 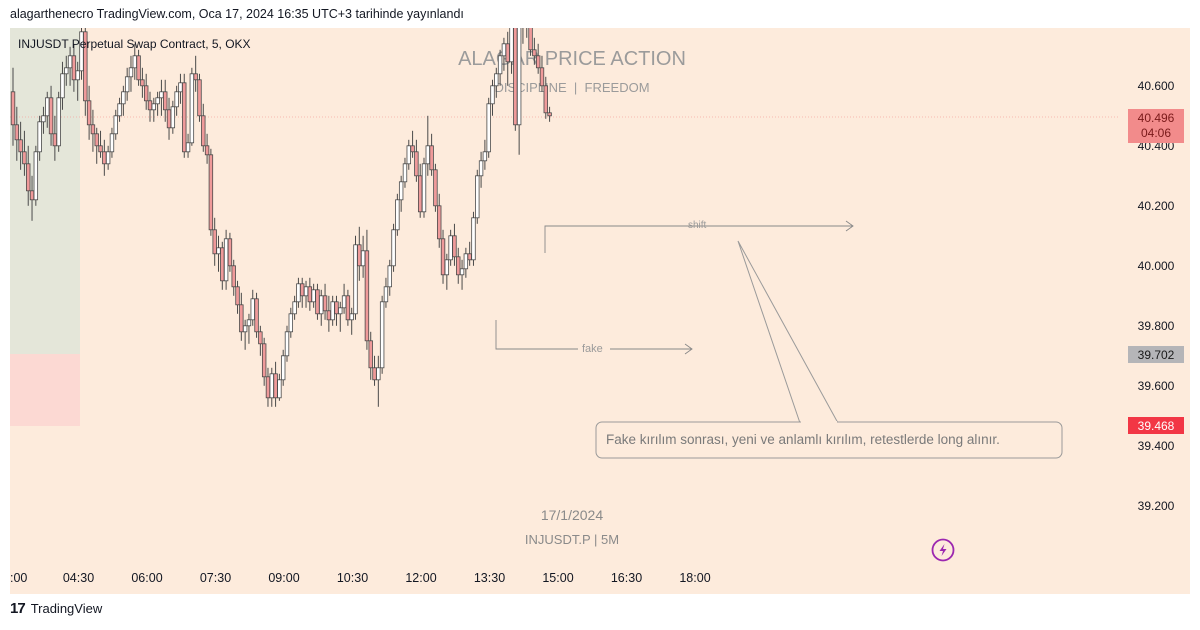 What do you see at coordinates (1156, 326) in the screenshot?
I see `y-tick-label: 39.800` at bounding box center [1156, 326].